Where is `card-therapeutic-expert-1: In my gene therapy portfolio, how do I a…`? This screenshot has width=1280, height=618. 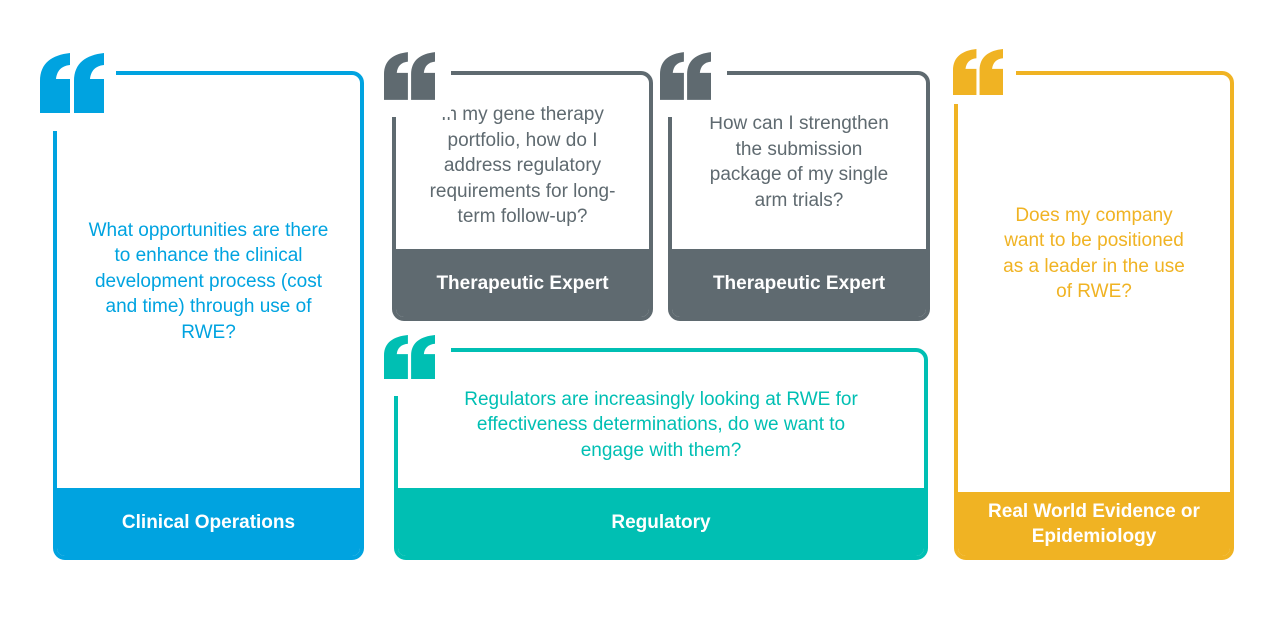 card-therapeutic-expert-1: In my gene therapy portfolio, how do I a… is located at coordinates (522, 196).